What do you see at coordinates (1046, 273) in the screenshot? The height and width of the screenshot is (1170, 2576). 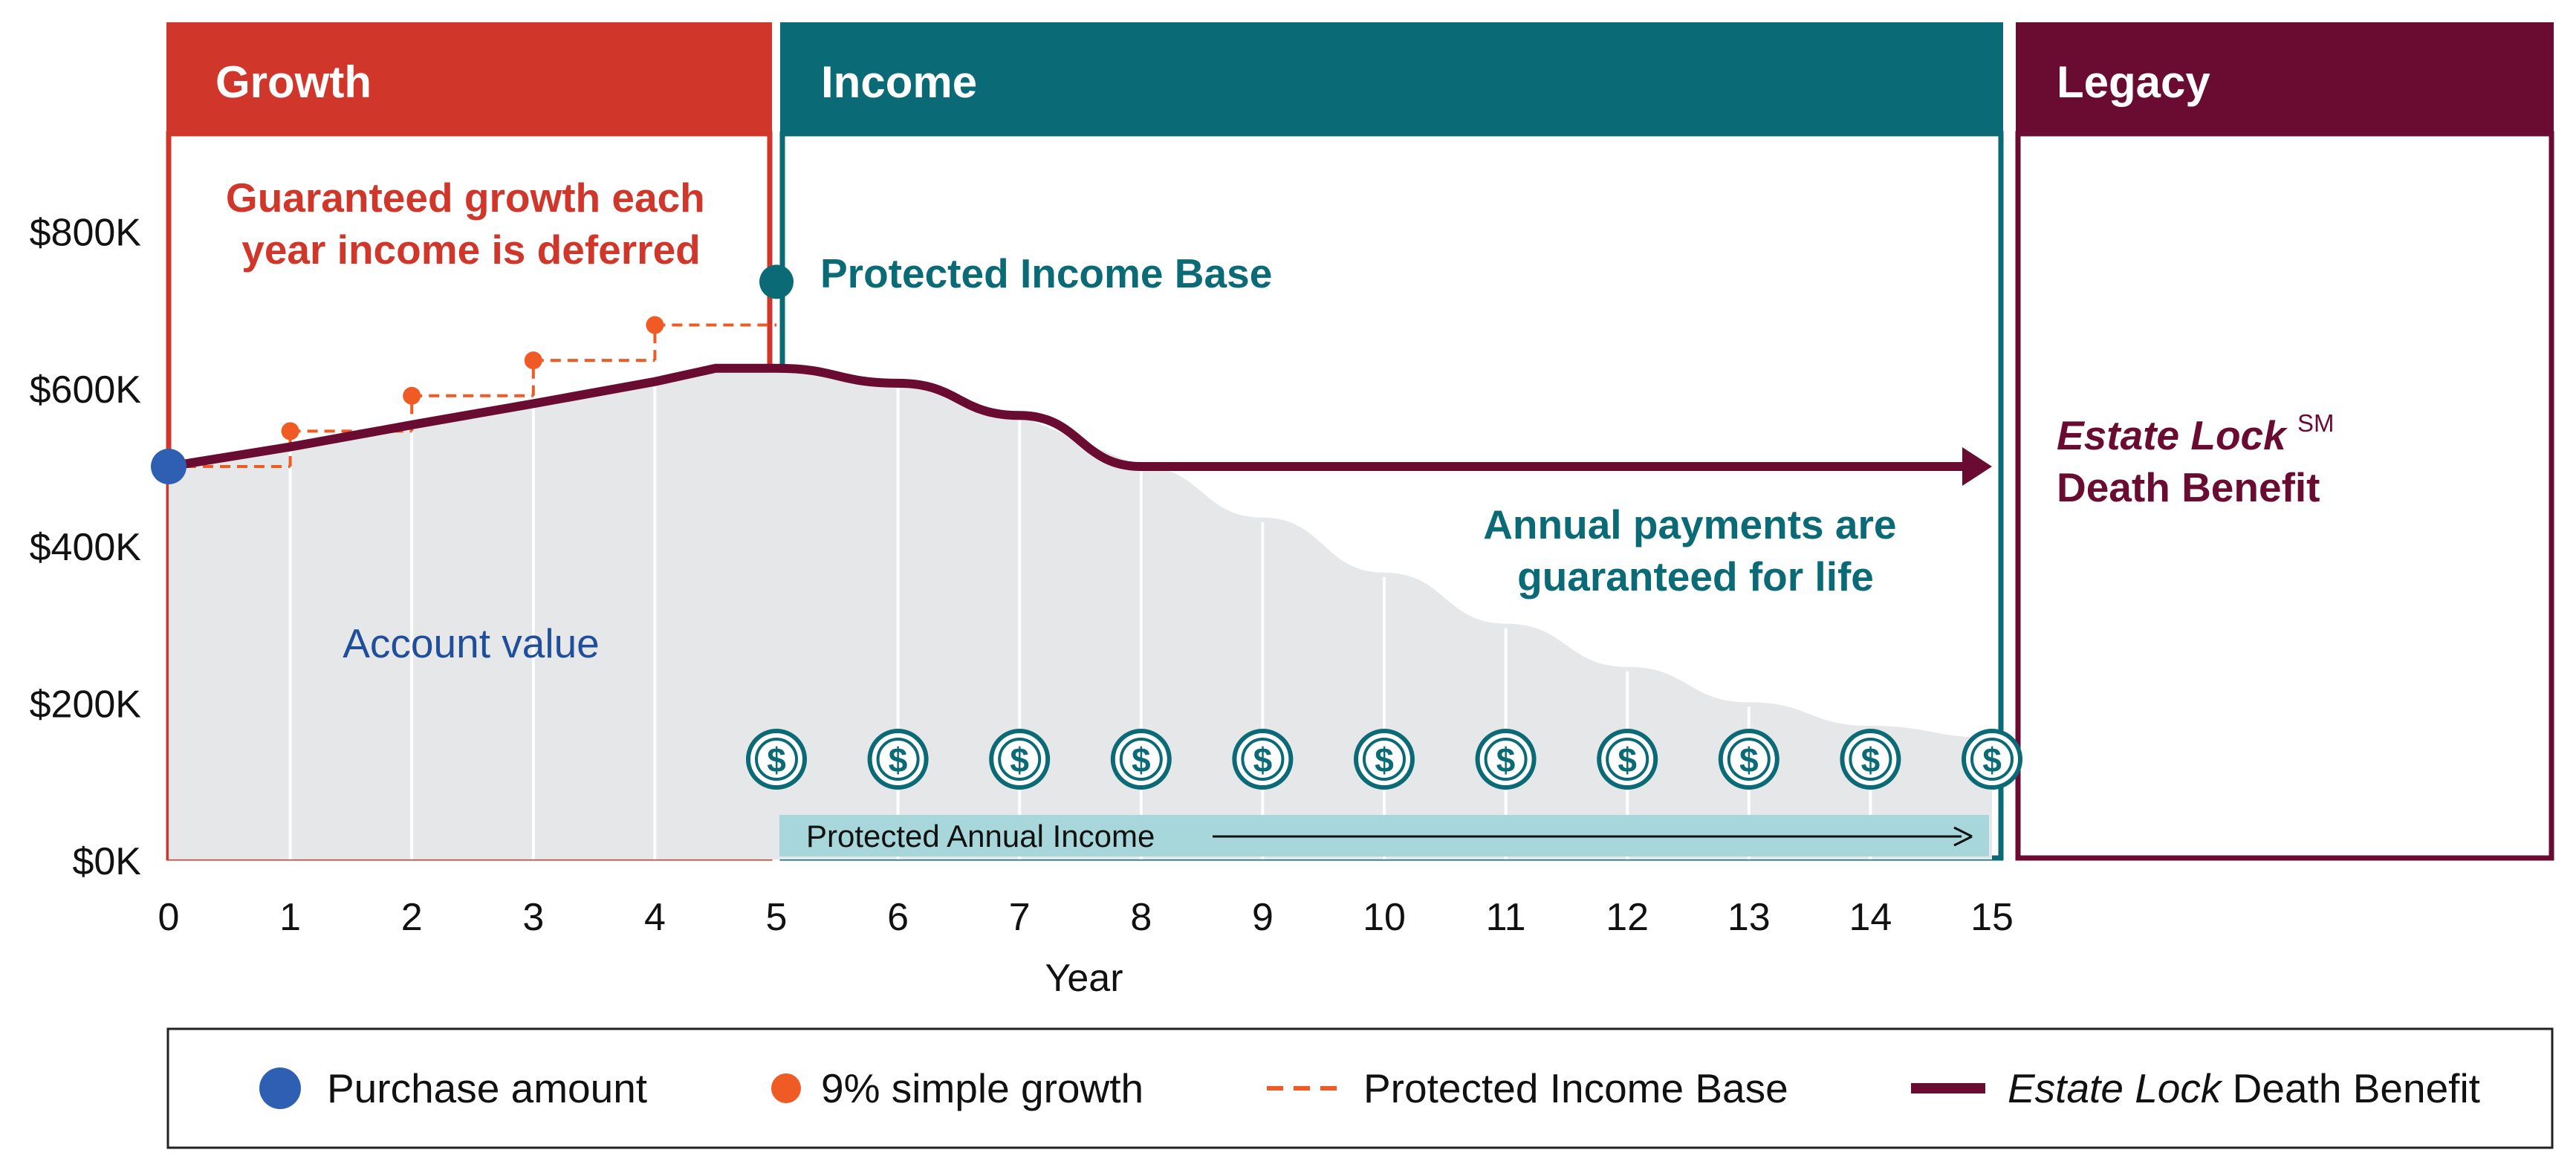 I see `protected-income-base-label: Protected Income Base` at bounding box center [1046, 273].